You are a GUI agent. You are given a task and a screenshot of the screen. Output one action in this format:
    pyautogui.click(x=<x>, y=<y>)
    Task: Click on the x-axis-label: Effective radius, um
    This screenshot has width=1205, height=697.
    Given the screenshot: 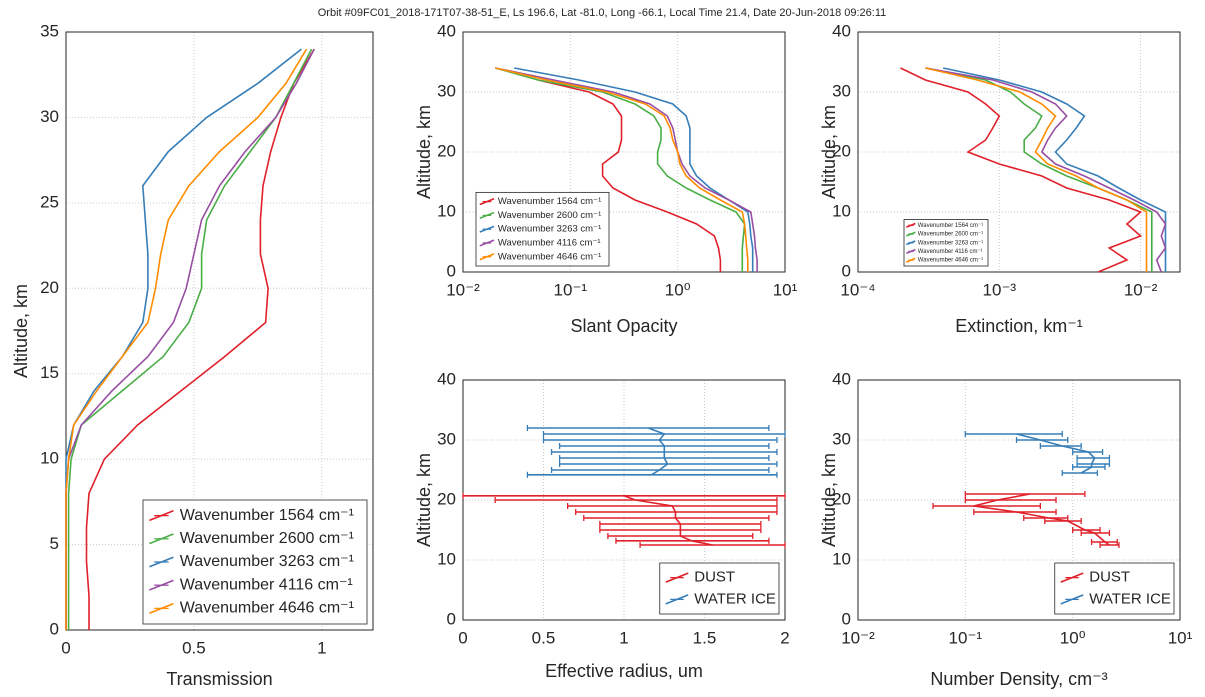 What is the action you would take?
    pyautogui.click(x=624, y=671)
    